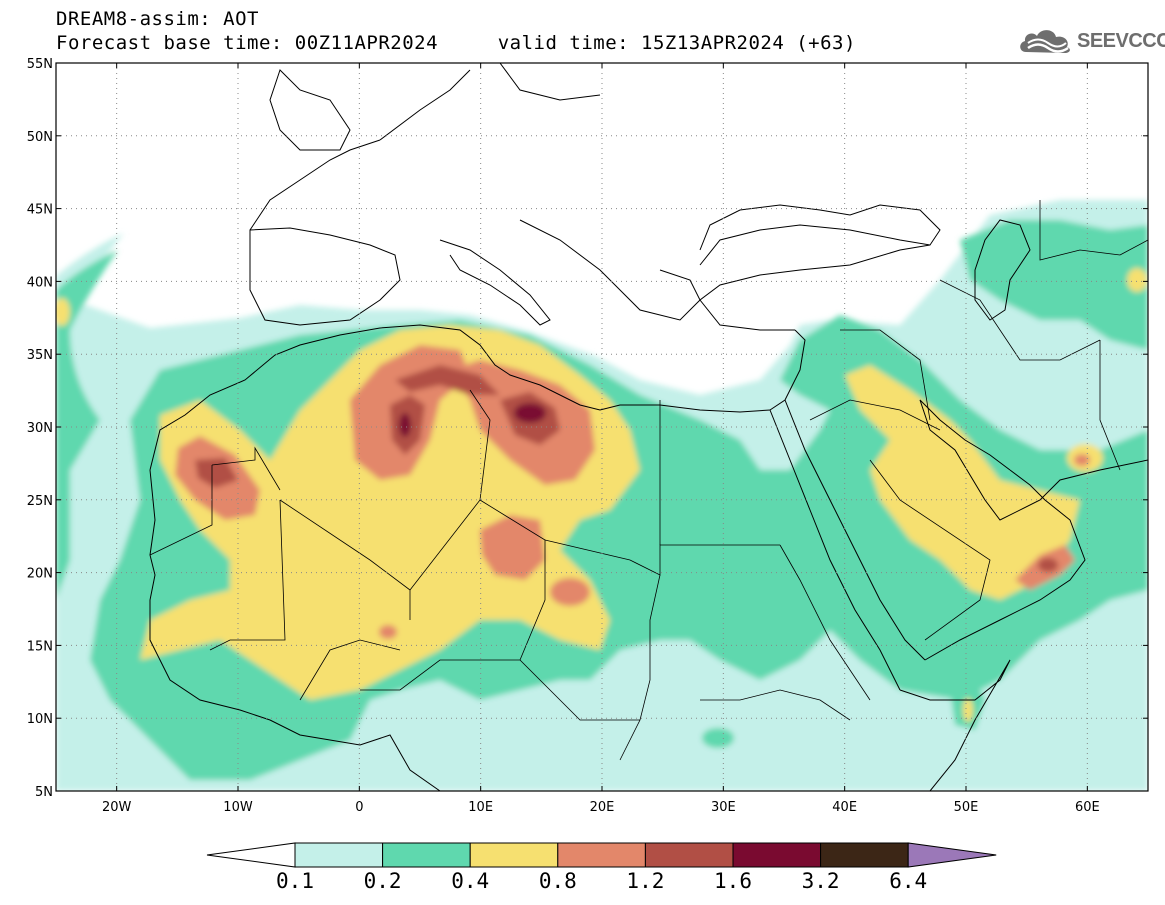 This screenshot has height=905, width=1165. I want to click on colorbar-arrow-high, so click(952, 855).